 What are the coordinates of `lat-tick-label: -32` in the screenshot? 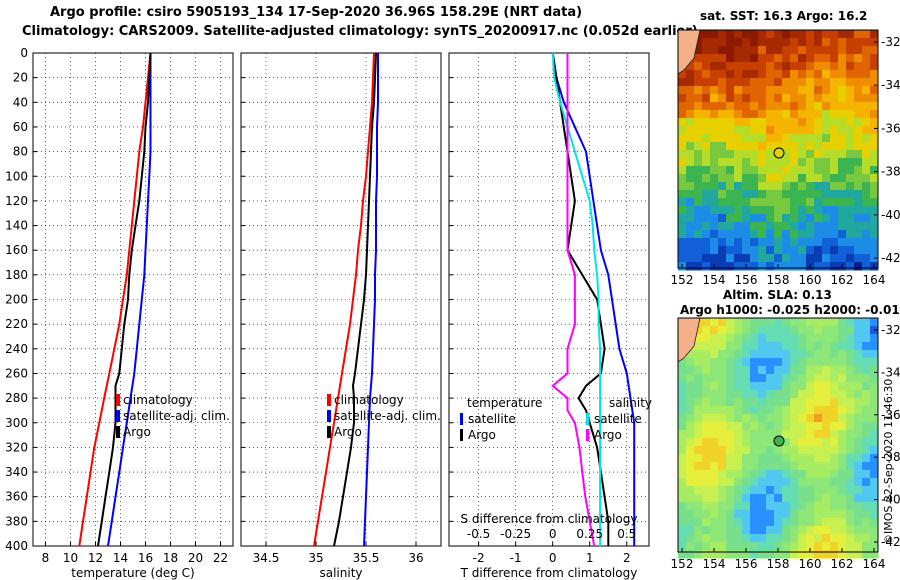 It's located at (890, 42).